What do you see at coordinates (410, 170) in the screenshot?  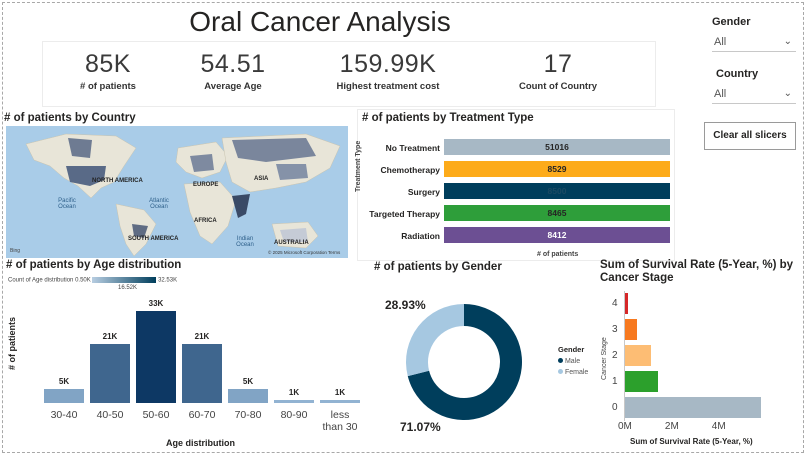 I see `treatment-label-chemotherapy: Chemotherapy` at bounding box center [410, 170].